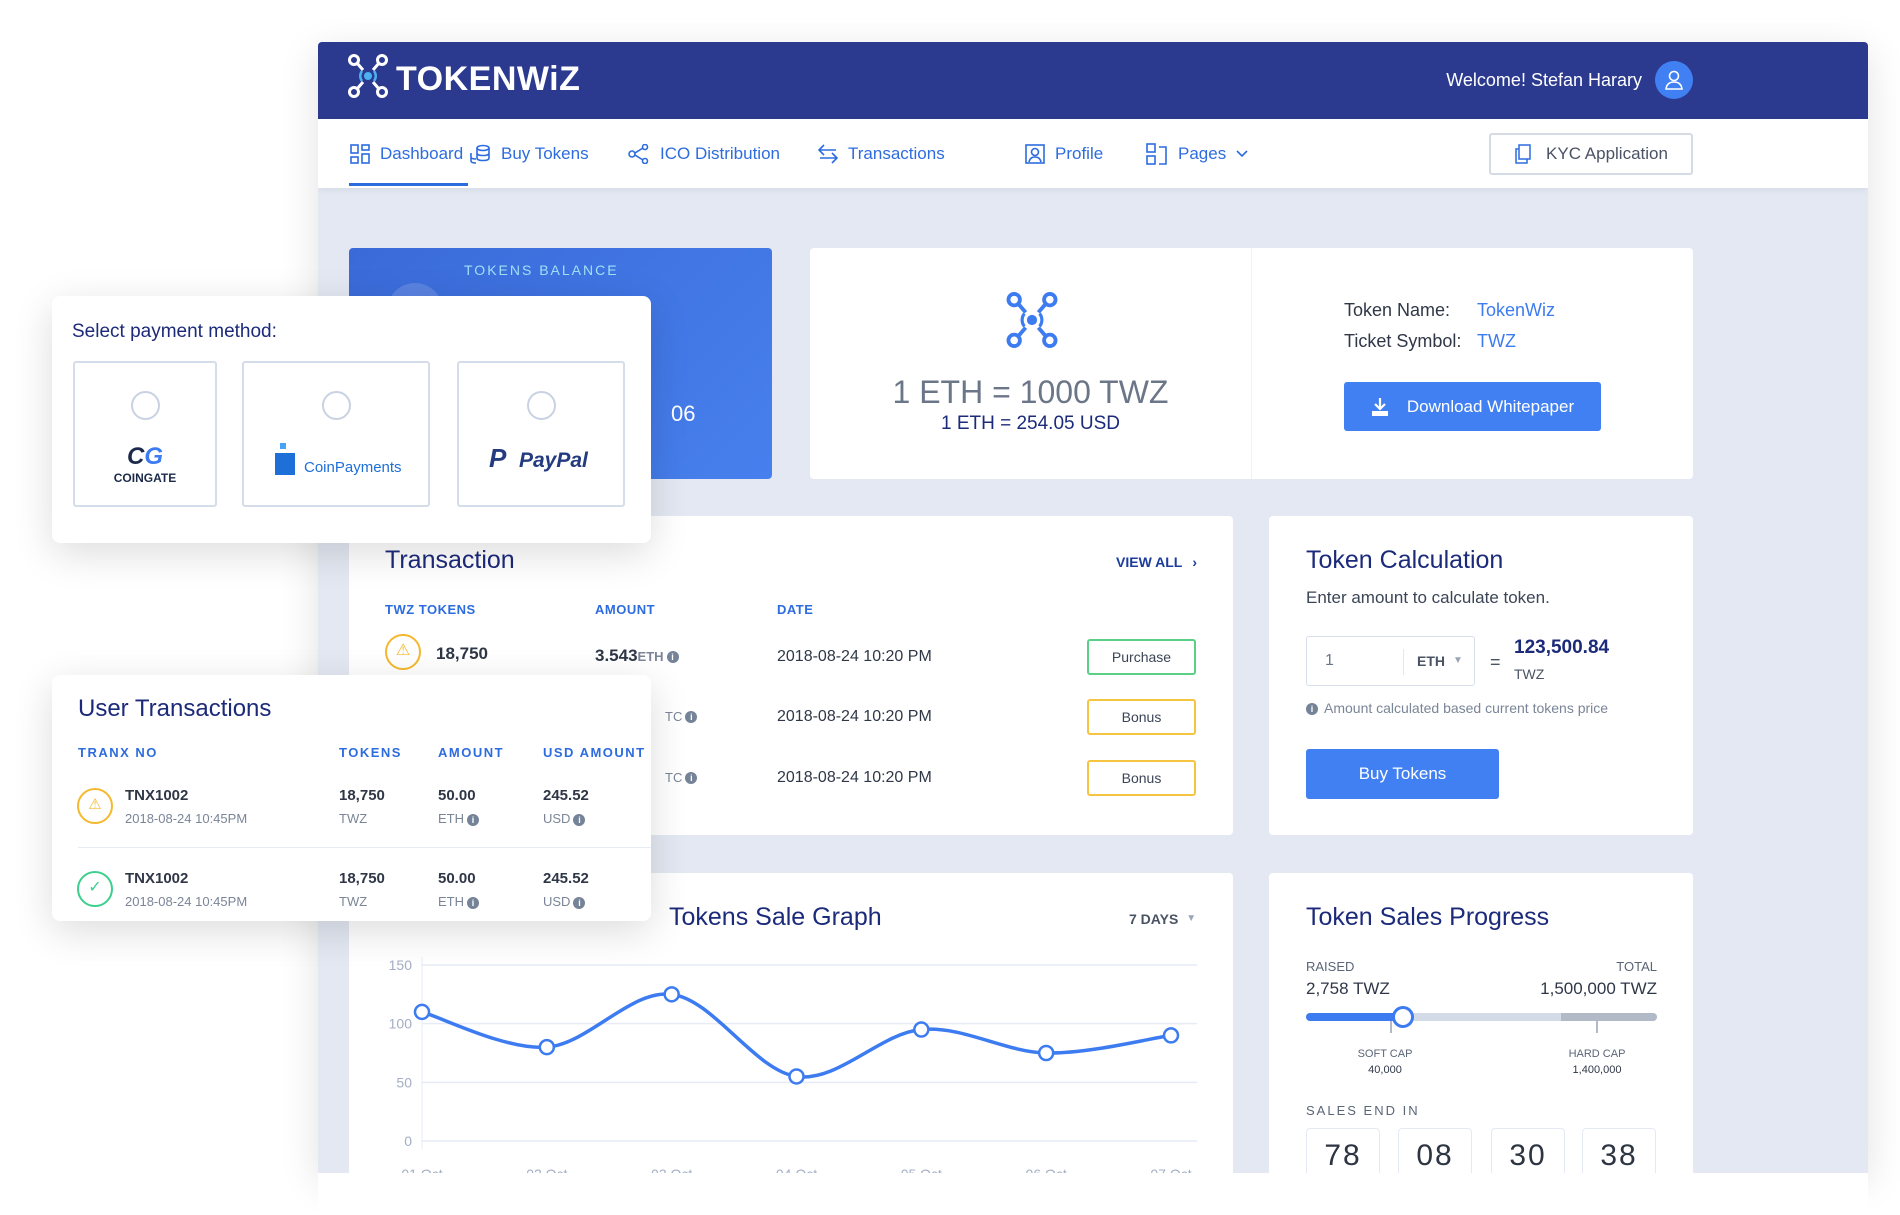 Image resolution: width=1900 pixels, height=1215 pixels. Describe the element at coordinates (545, 153) in the screenshot. I see `nav-label: Buy Tokens` at that location.